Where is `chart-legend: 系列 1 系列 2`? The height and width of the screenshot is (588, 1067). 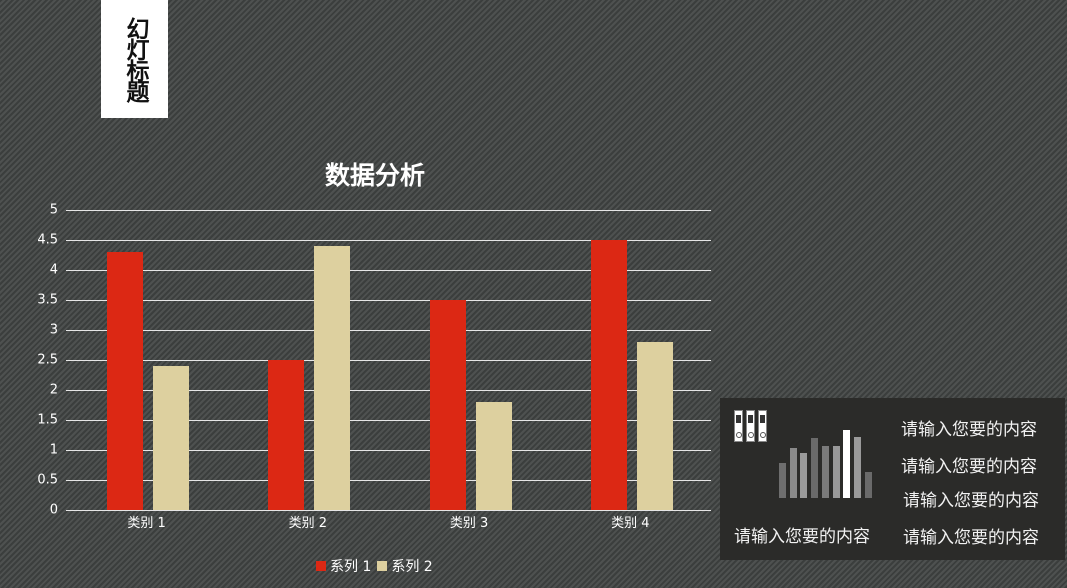
chart-legend: 系列 1 系列 2 is located at coordinates (377, 566).